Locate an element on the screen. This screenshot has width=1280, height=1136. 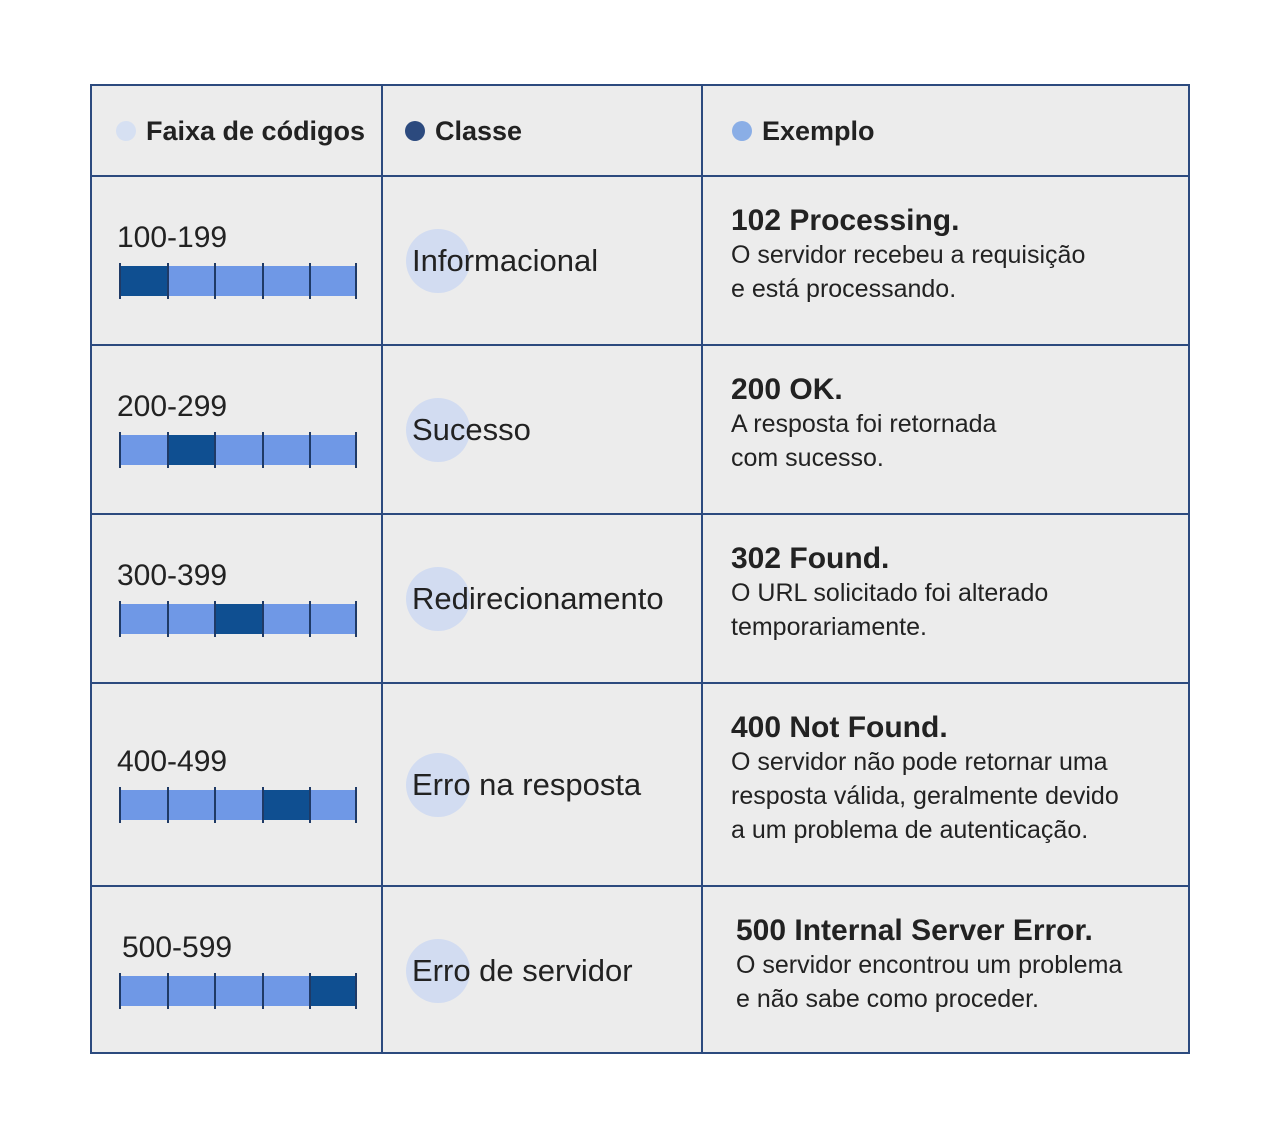
class-cell: Erro de servidor is located at coordinates (519, 970).